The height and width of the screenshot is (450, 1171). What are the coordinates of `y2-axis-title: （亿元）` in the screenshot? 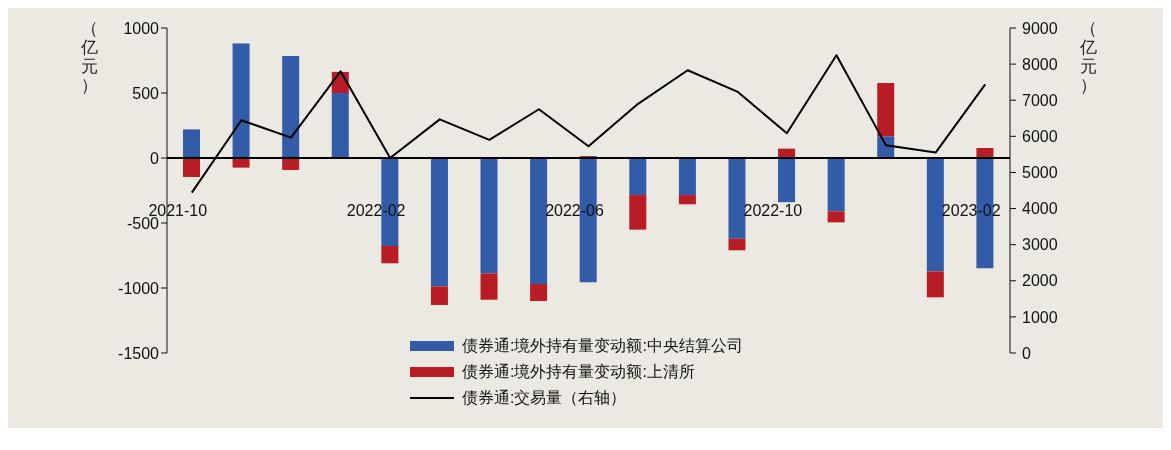 It's located at (1087, 57).